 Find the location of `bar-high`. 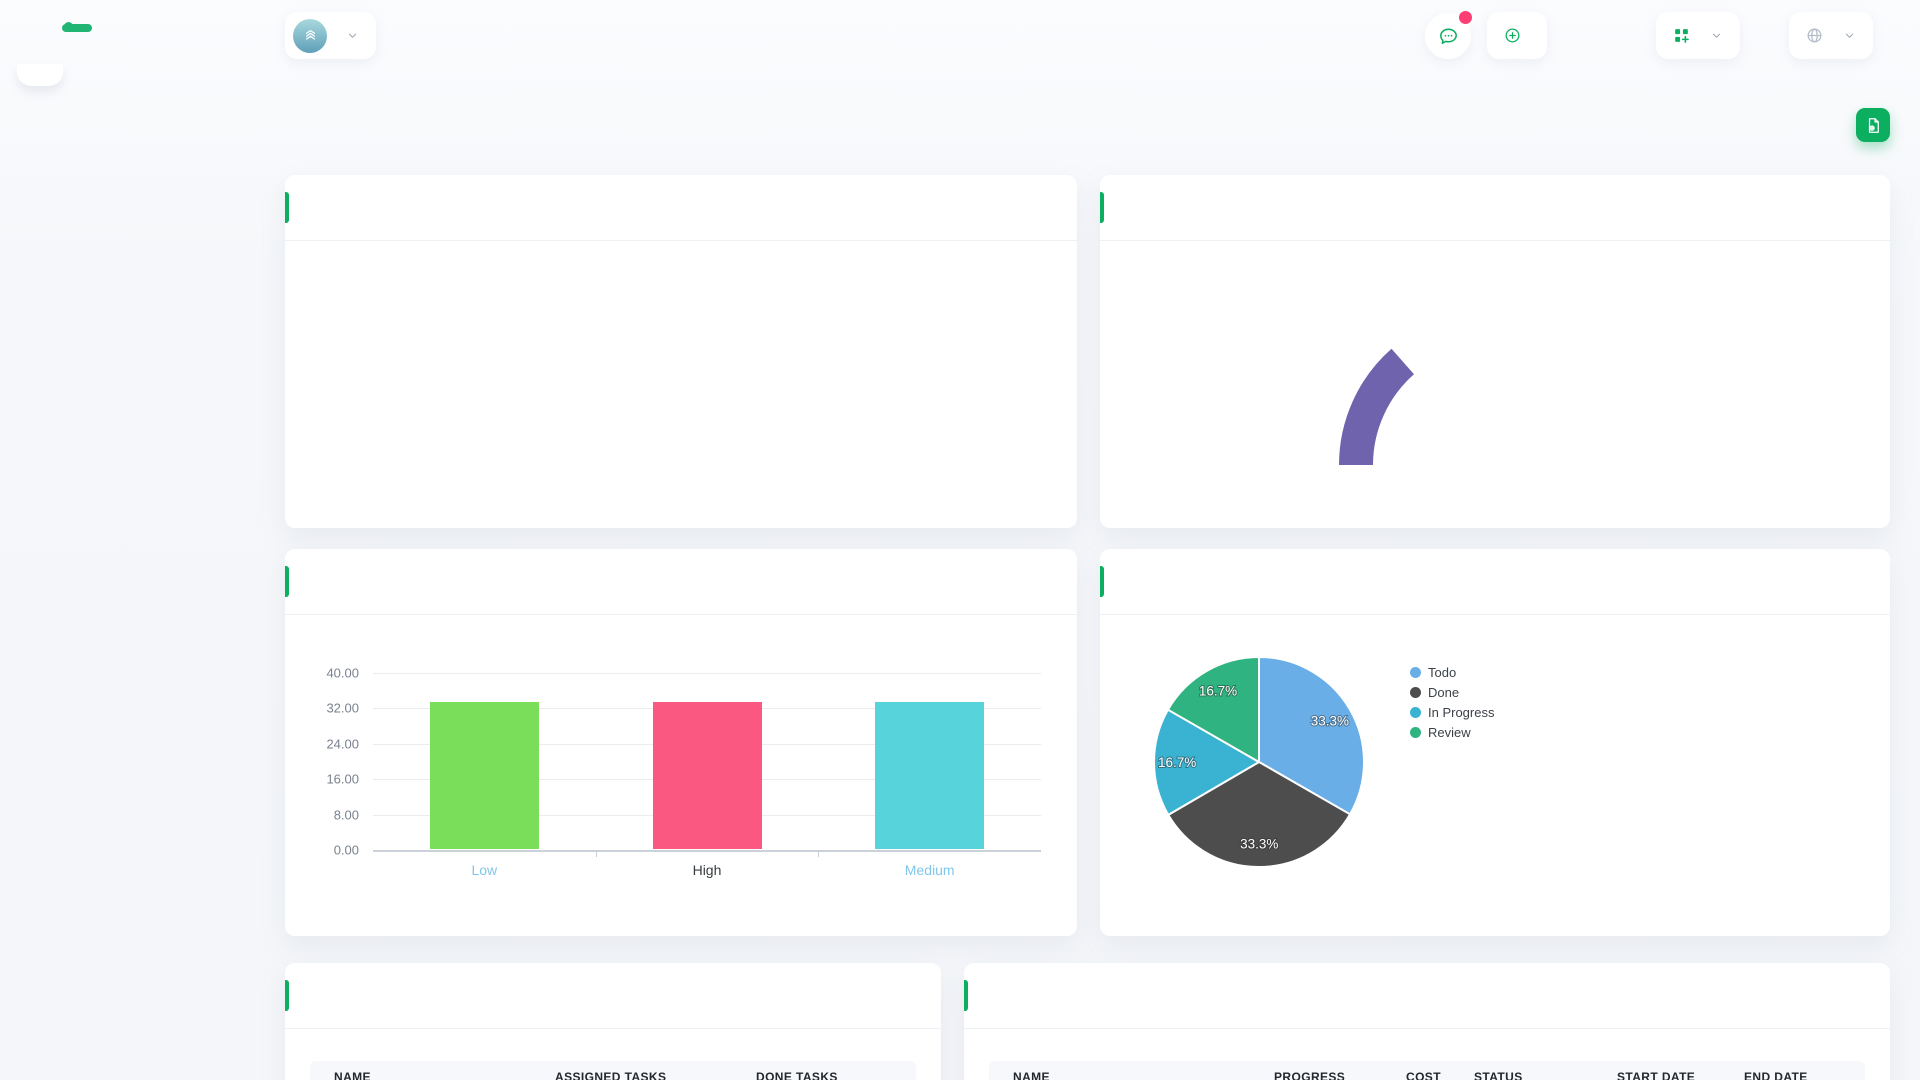

bar-high is located at coordinates (707, 775).